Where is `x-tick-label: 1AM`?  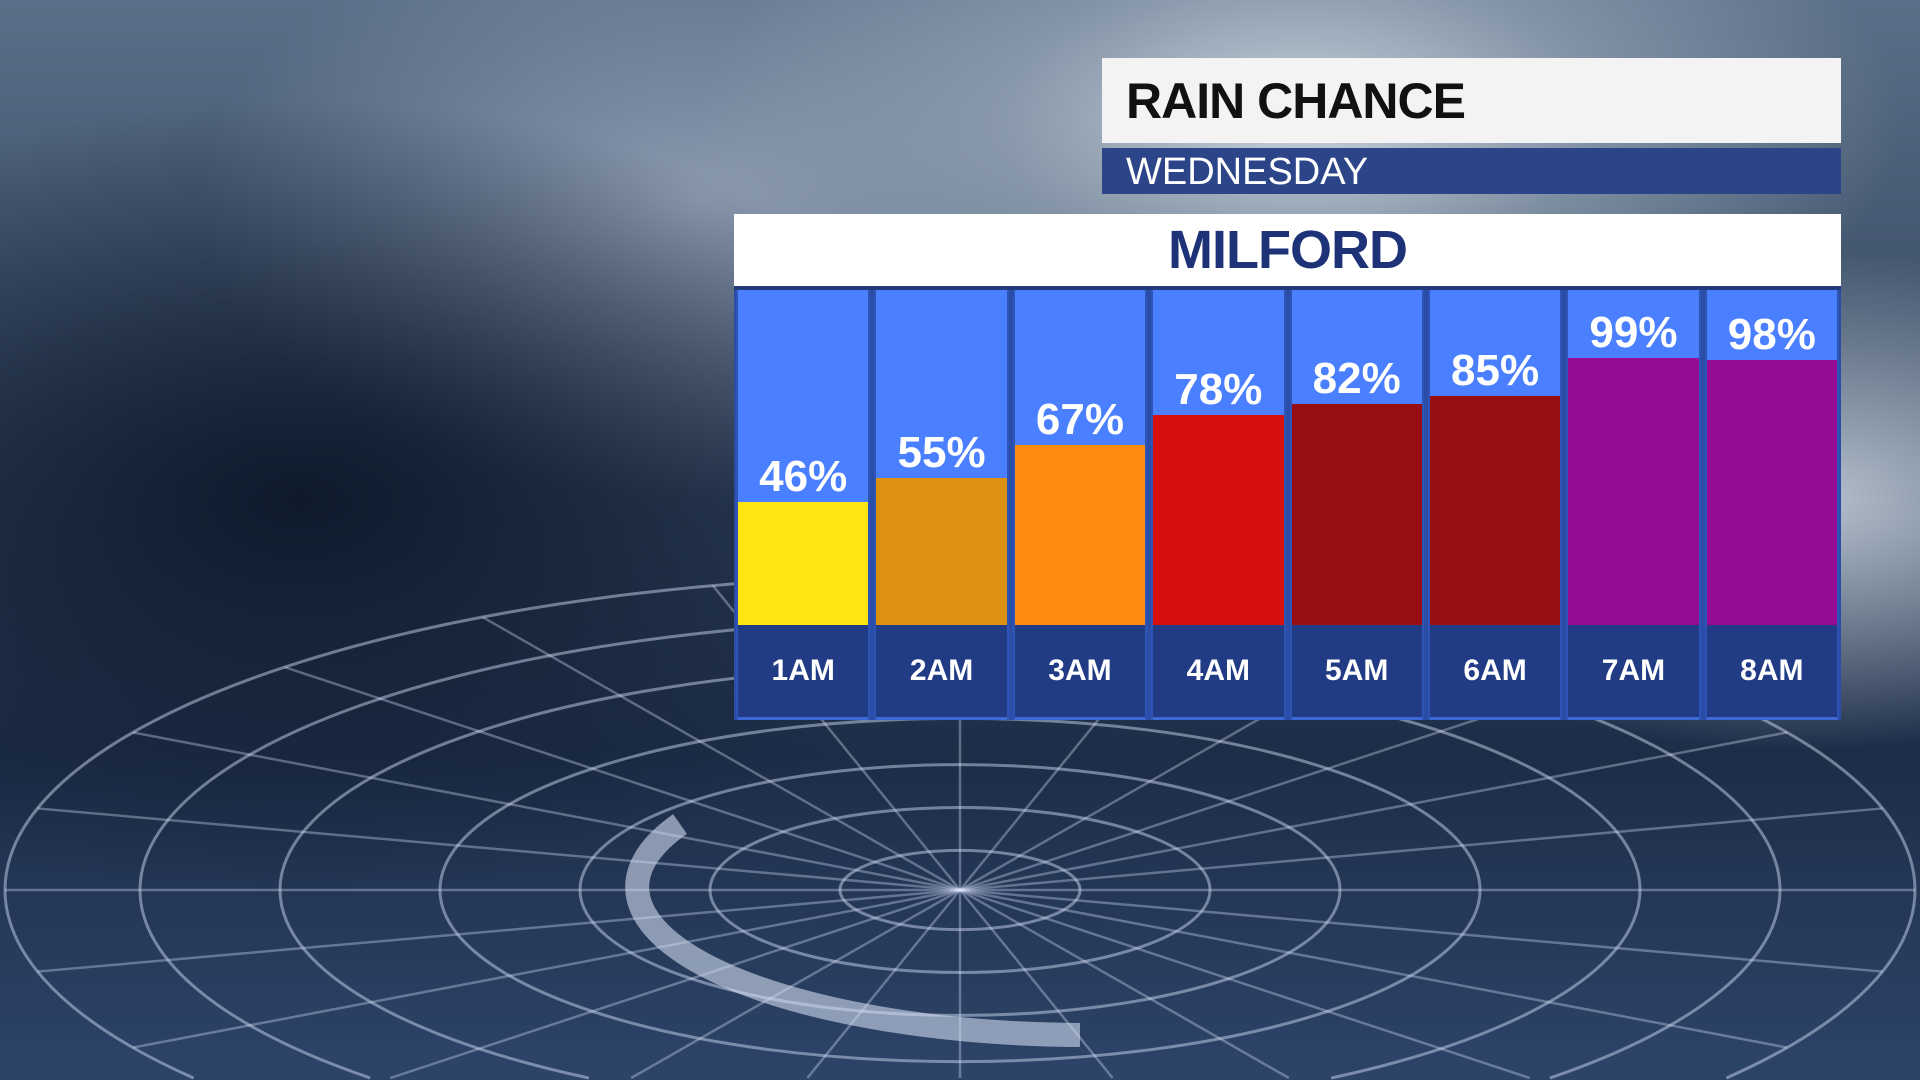 x-tick-label: 1AM is located at coordinates (803, 672).